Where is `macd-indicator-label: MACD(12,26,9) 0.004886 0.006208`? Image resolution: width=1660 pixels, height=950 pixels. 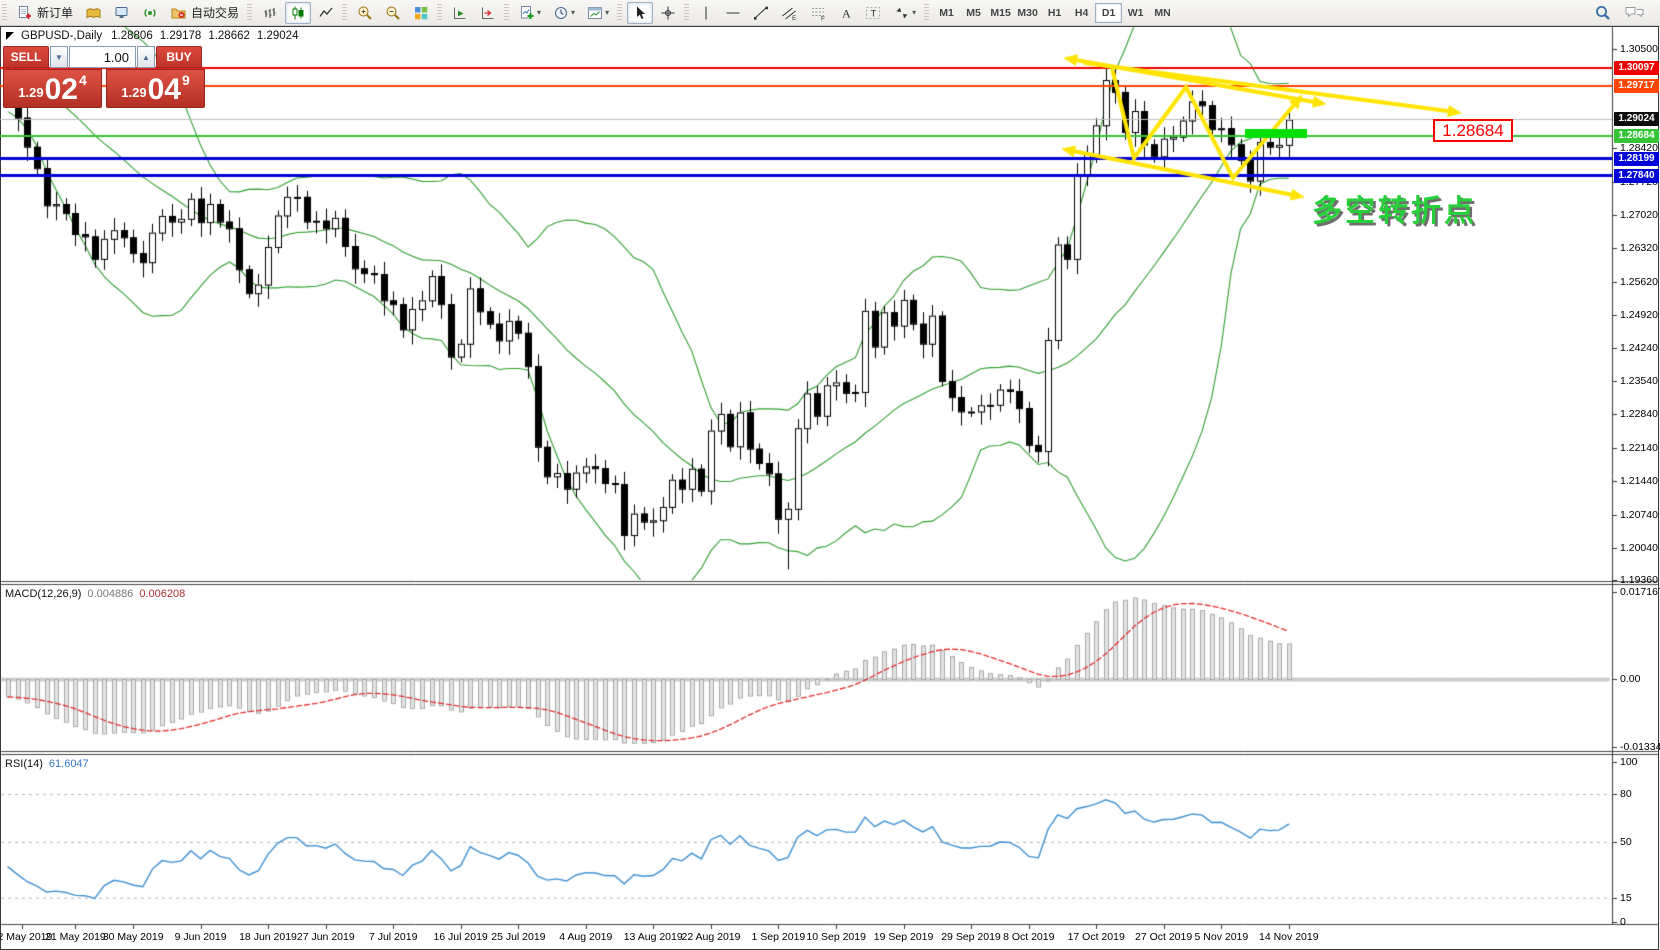
macd-indicator-label: MACD(12,26,9) 0.004886 0.006208 is located at coordinates (95, 594).